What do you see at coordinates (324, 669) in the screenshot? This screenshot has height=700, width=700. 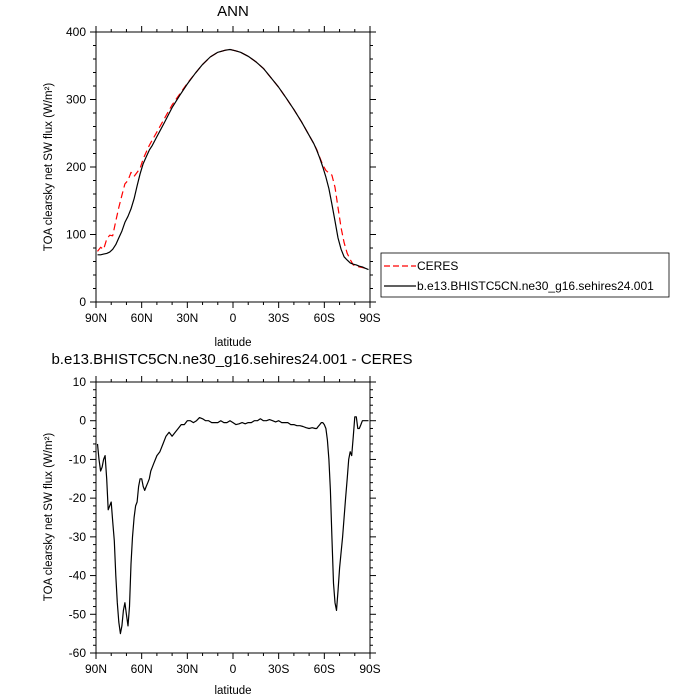 I see `bottom-x-tick-label: 60S` at bounding box center [324, 669].